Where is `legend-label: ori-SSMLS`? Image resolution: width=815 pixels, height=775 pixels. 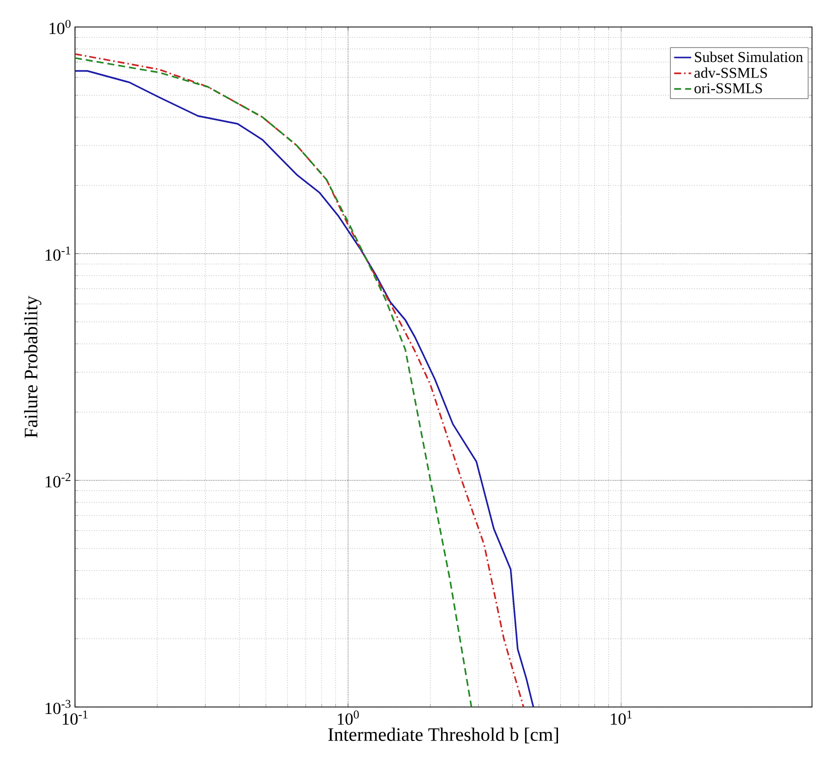
legend-label: ori-SSMLS is located at coordinates (728, 88).